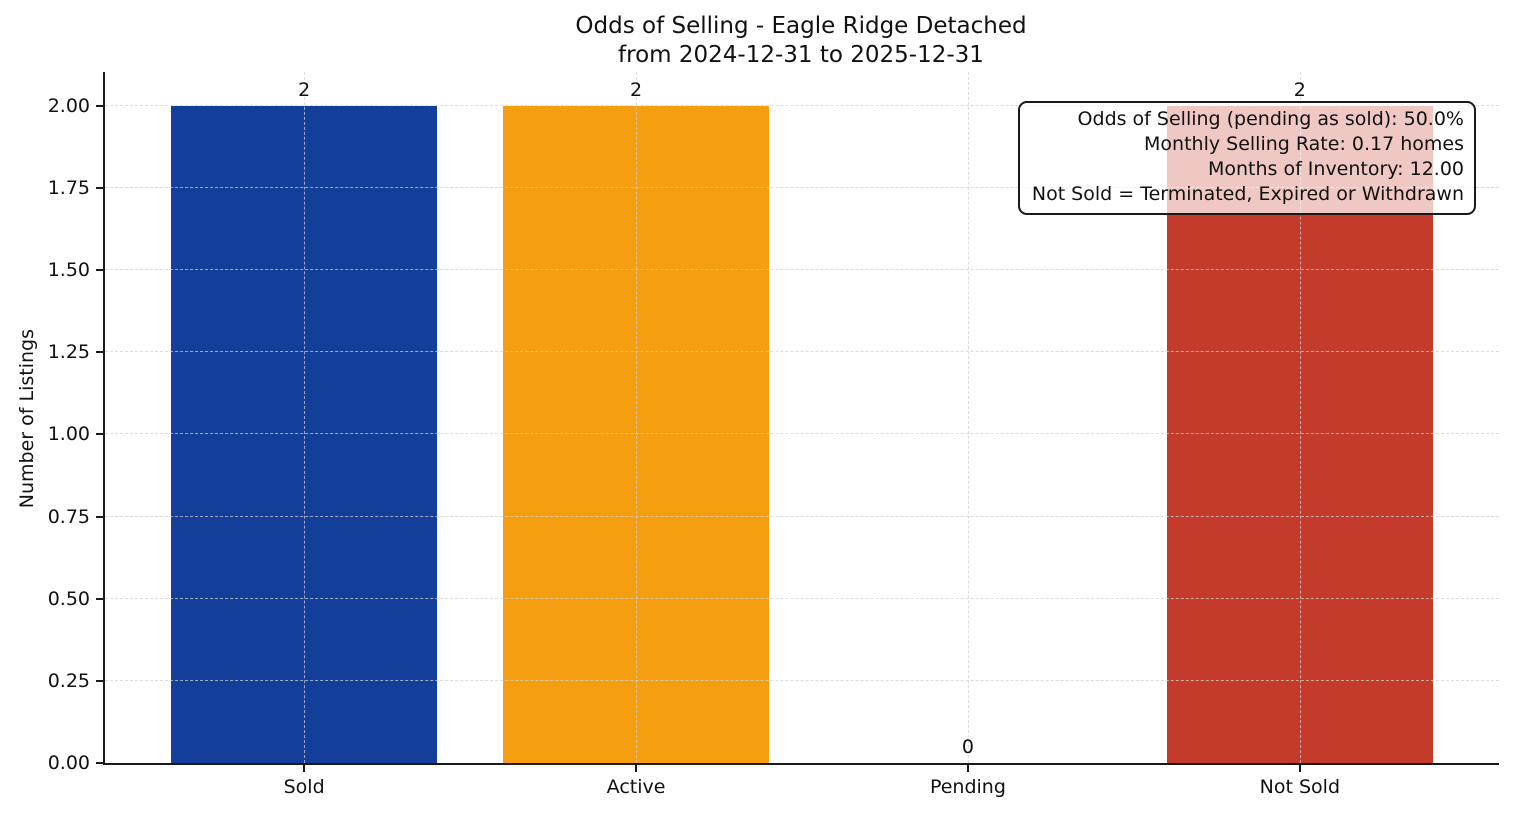 The width and height of the screenshot is (1514, 816). I want to click on annotation-months-of-inventory: Months of Inventory: 12.00, so click(1335, 169).